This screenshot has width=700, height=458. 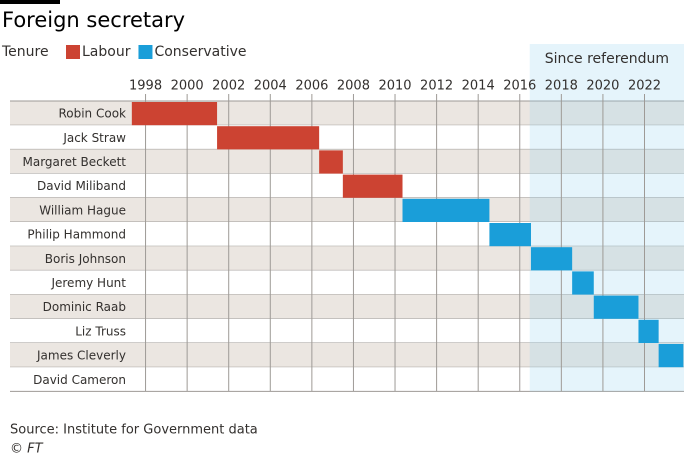 What do you see at coordinates (88, 283) in the screenshot?
I see `row-label: Jeremy Hunt` at bounding box center [88, 283].